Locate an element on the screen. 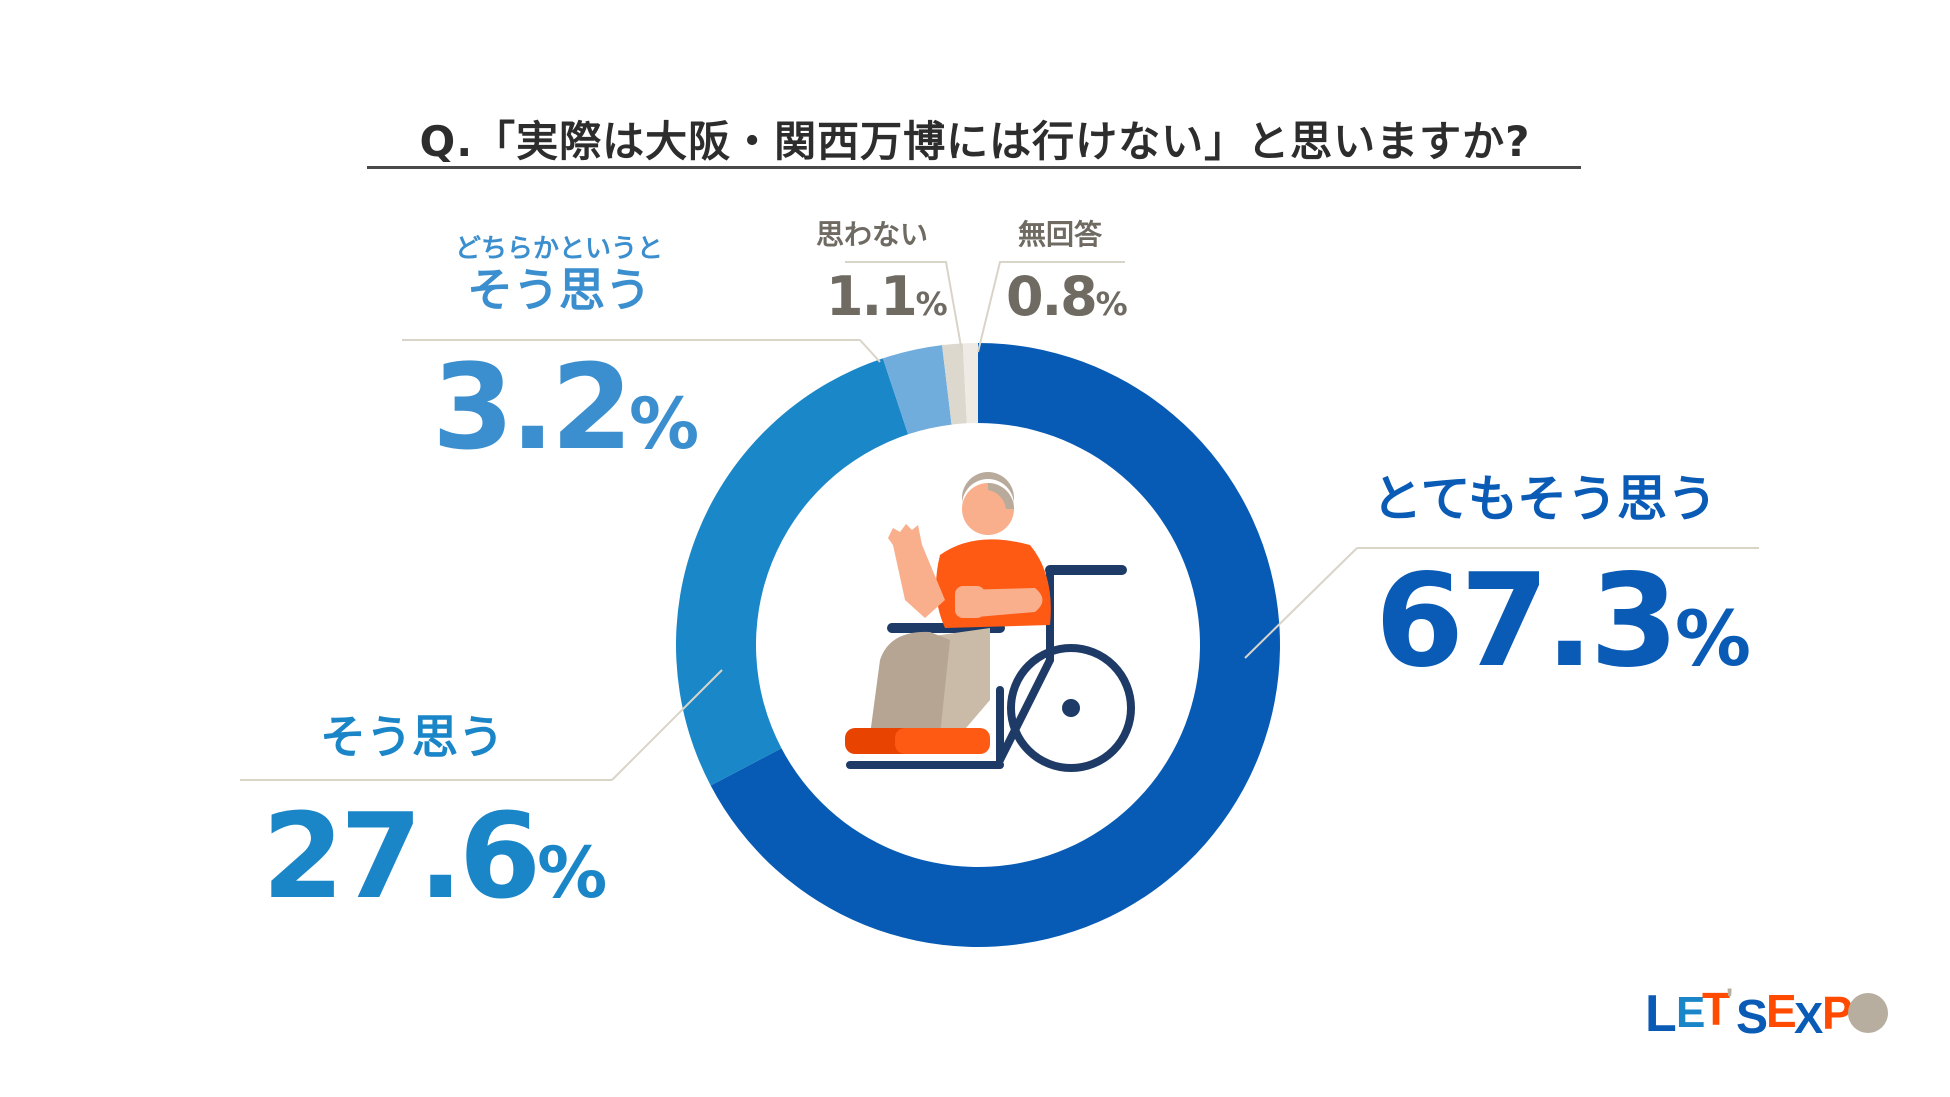  leader-line-noanswer is located at coordinates (1051, 307).